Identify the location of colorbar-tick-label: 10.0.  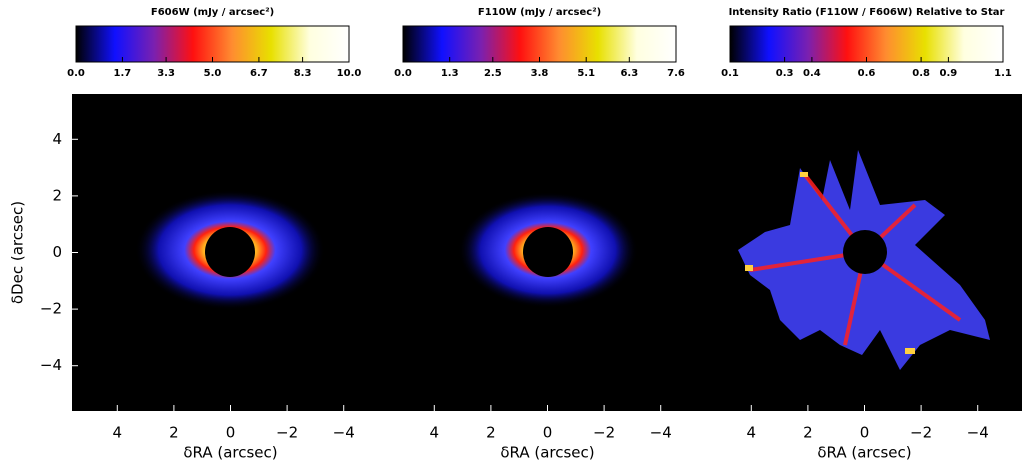
(349, 73).